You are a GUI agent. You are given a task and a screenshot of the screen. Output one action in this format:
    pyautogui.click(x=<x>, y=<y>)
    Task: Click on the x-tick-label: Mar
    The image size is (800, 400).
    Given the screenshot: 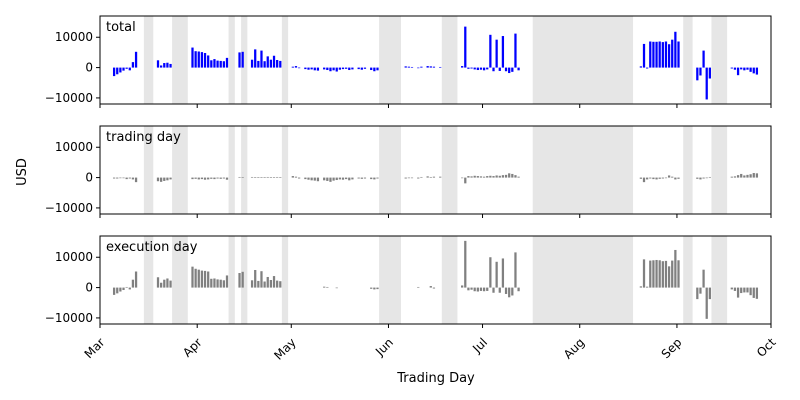 What is the action you would take?
    pyautogui.click(x=95, y=348)
    